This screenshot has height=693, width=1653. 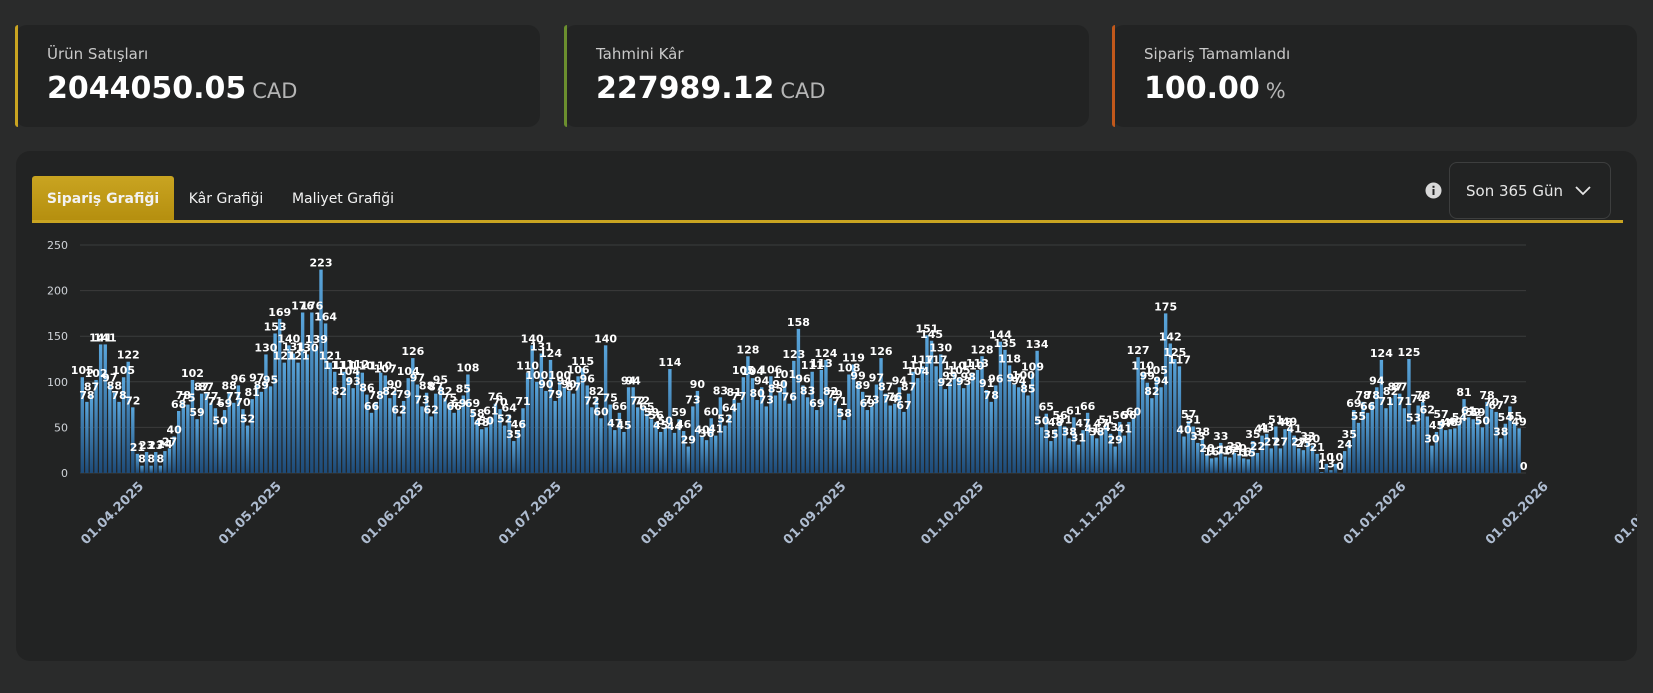 I want to click on data-label: 82, so click(x=339, y=391).